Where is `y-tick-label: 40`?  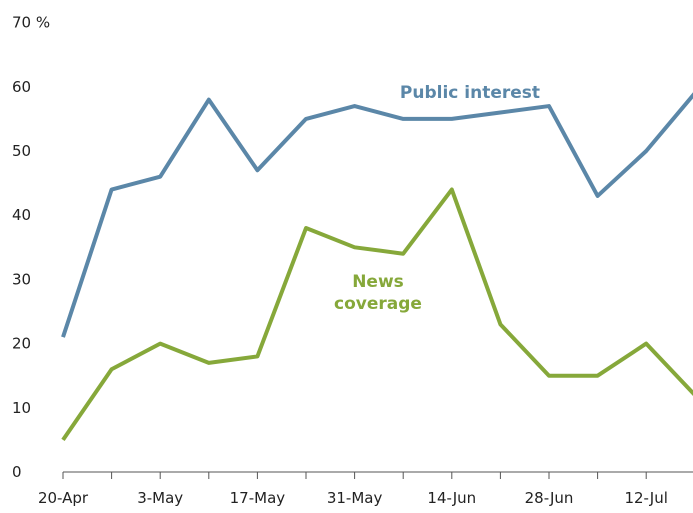 y-tick-label: 40 is located at coordinates (21, 215).